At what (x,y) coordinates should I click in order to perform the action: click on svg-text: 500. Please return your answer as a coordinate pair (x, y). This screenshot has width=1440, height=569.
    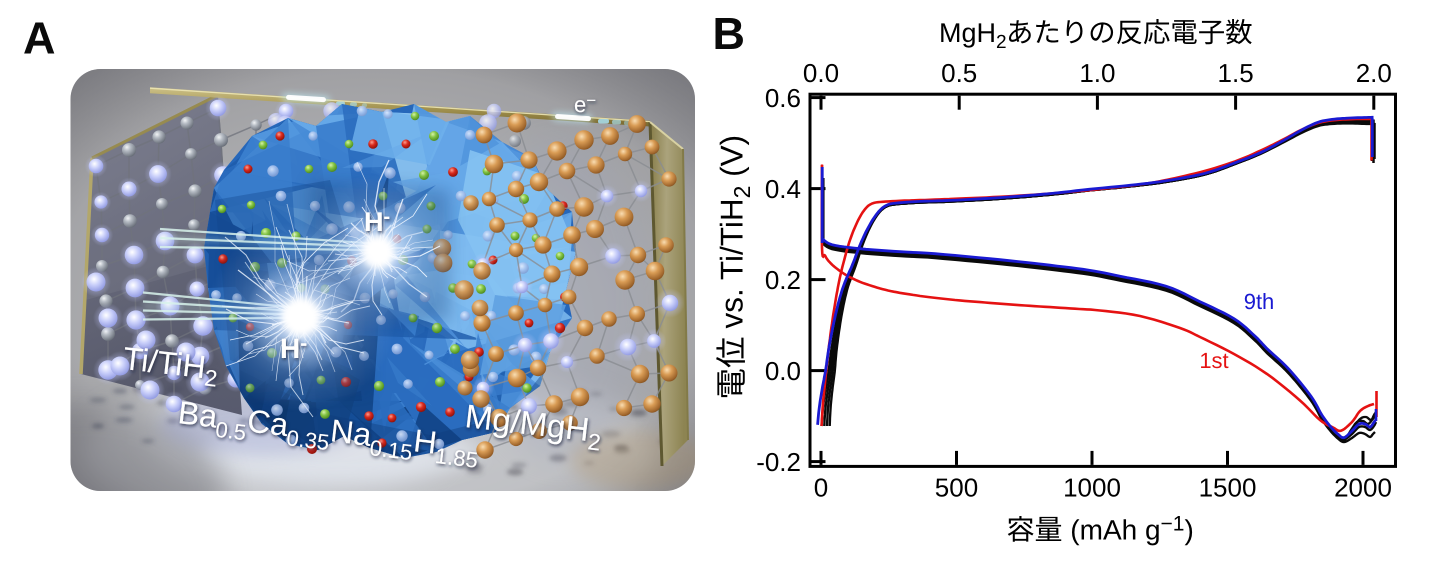
    Looking at the image, I should click on (956, 488).